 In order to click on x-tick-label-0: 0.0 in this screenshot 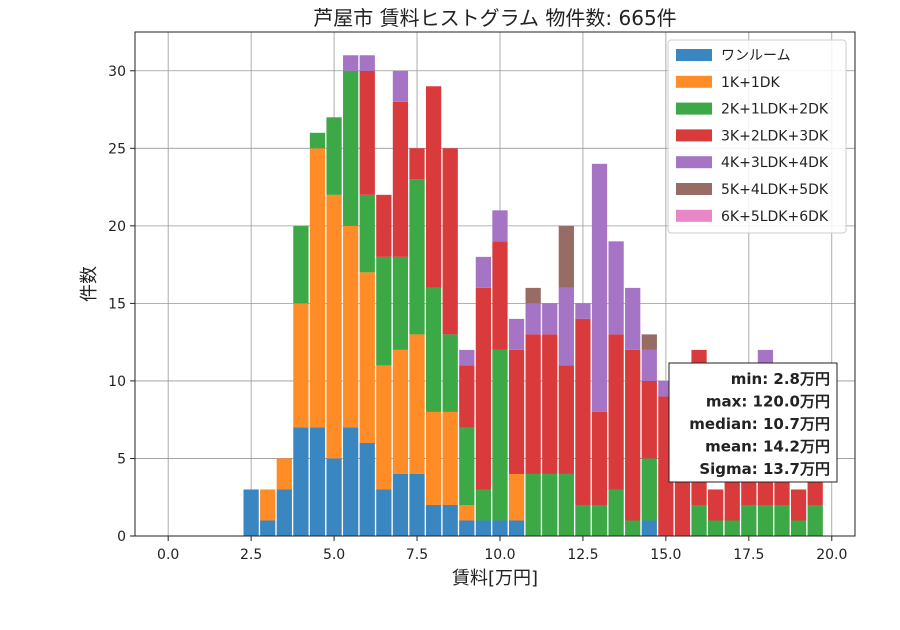, I will do `click(168, 555)`.